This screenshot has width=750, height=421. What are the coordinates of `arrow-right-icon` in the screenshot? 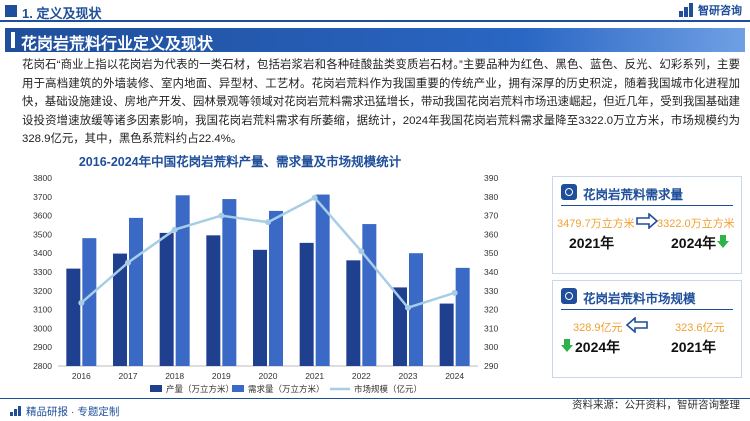 It's located at (647, 221).